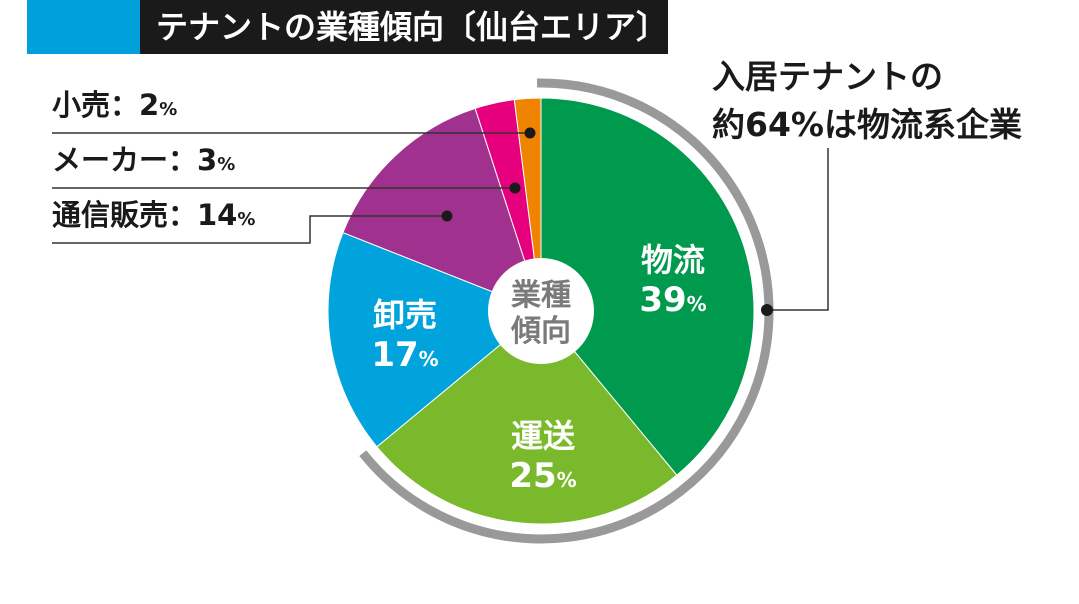  What do you see at coordinates (412, 27) in the screenshot?
I see `header-title: テナントの業種傾向〔仙台エリア〕` at bounding box center [412, 27].